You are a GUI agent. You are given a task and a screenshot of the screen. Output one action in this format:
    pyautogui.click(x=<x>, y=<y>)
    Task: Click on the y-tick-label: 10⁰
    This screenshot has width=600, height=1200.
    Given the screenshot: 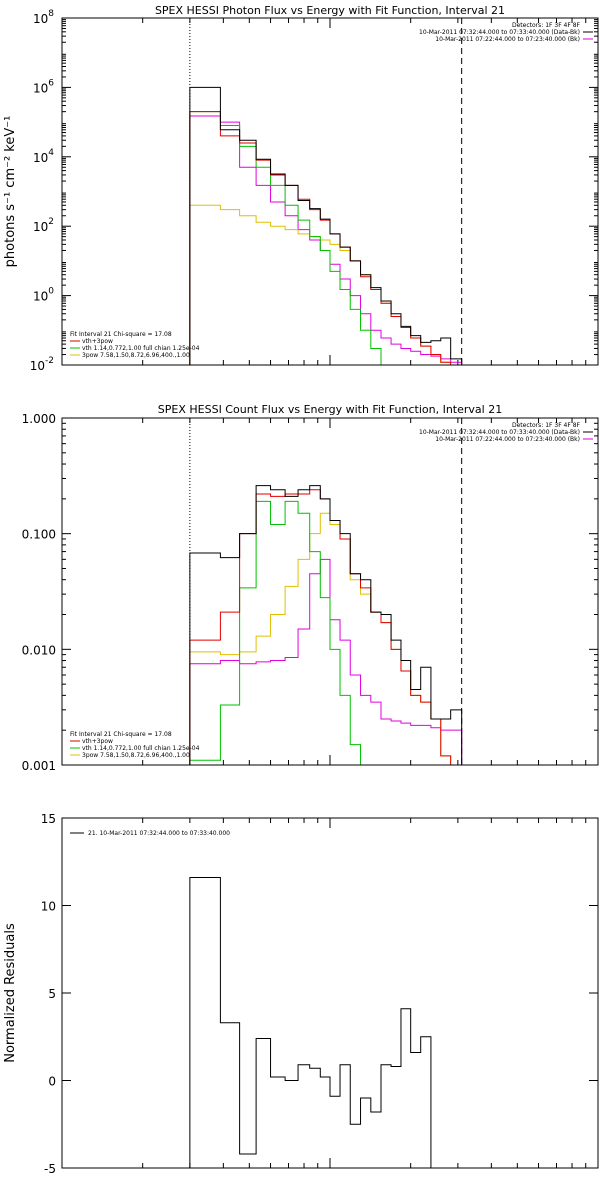 What is the action you would take?
    pyautogui.click(x=43, y=295)
    